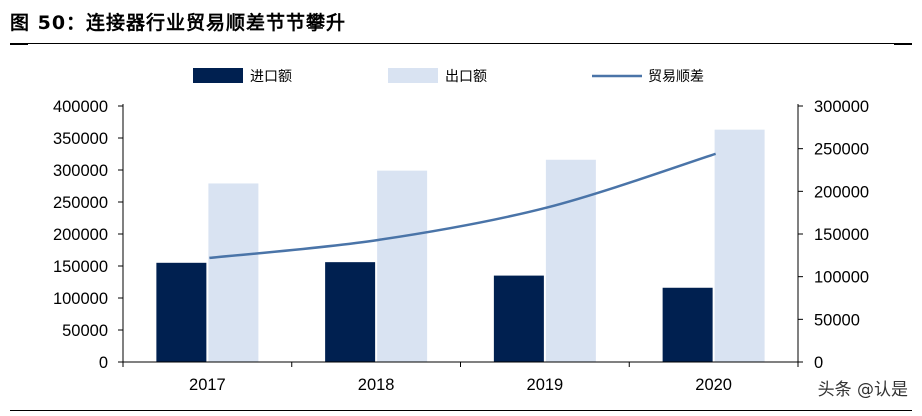 Image resolution: width=922 pixels, height=416 pixels. What do you see at coordinates (19, 44) in the screenshot?
I see `top-divider-left-mark` at bounding box center [19, 44].